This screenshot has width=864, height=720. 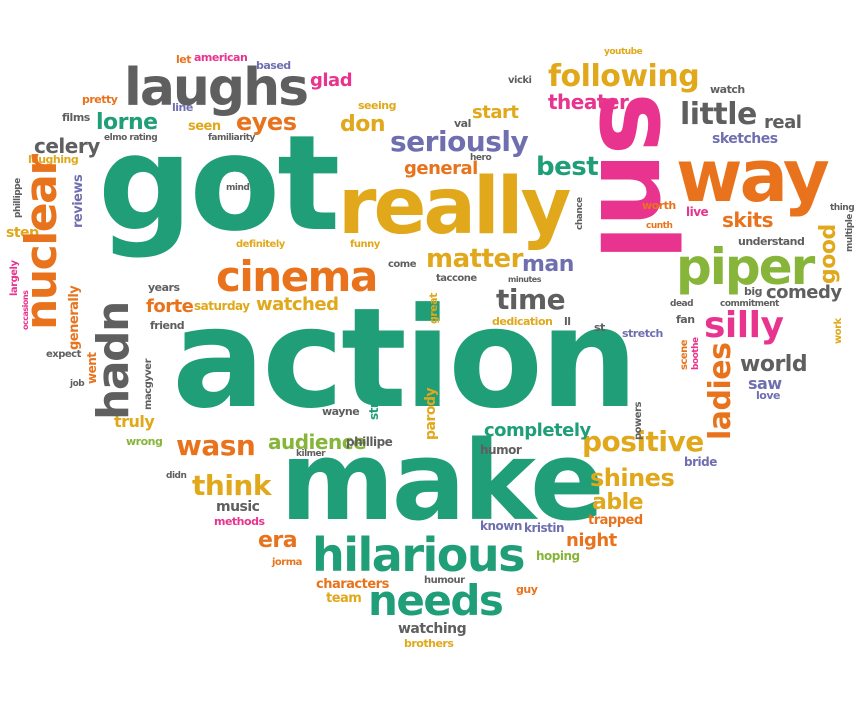 I want to click on word-era: era, so click(x=278, y=540).